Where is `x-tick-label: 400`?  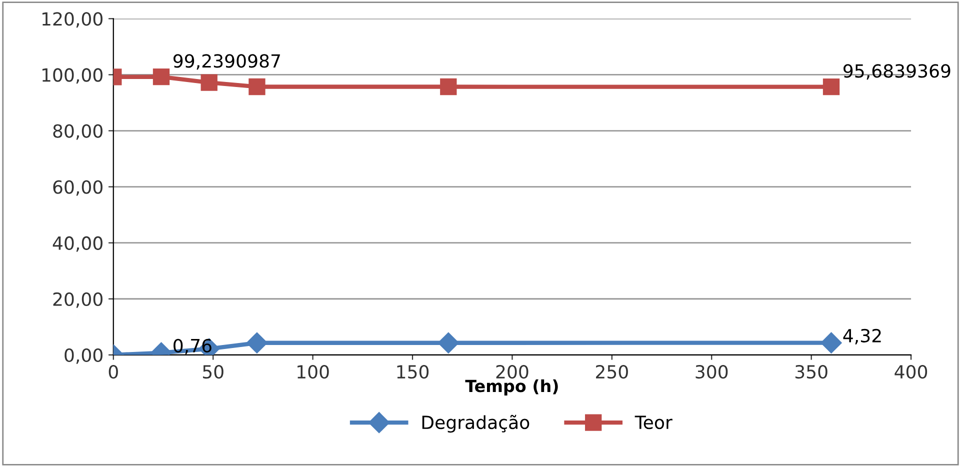
x-tick-label: 400 is located at coordinates (911, 371).